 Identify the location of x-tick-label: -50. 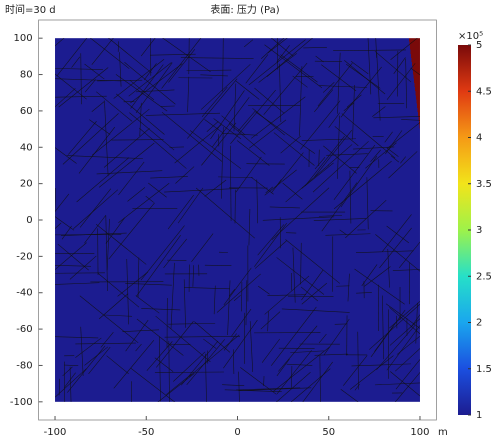
(146, 432).